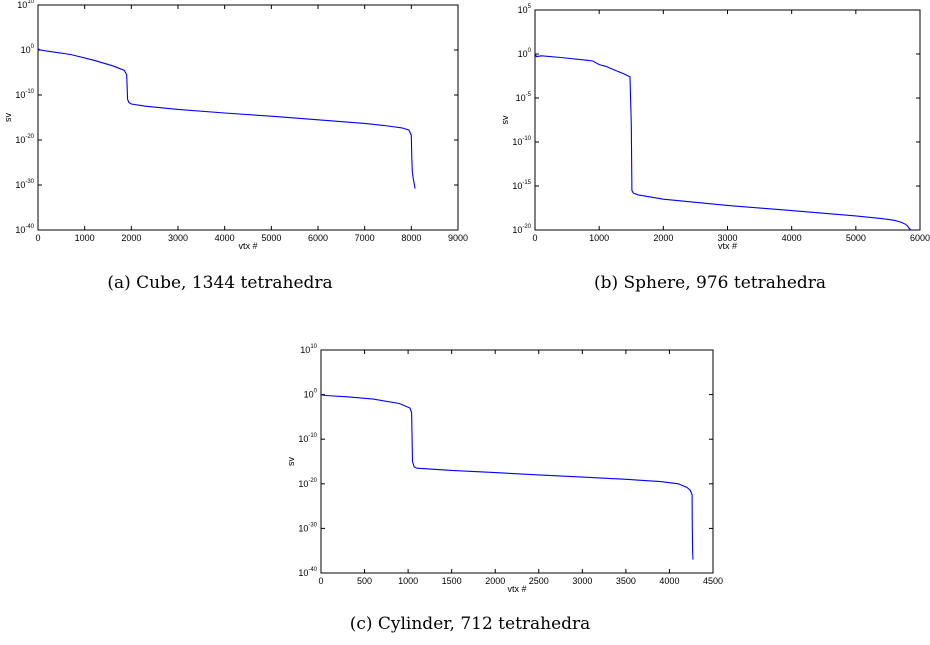  Describe the element at coordinates (521, 185) in the screenshot. I see `y-tick-label: 10⁻¹⁵` at that location.